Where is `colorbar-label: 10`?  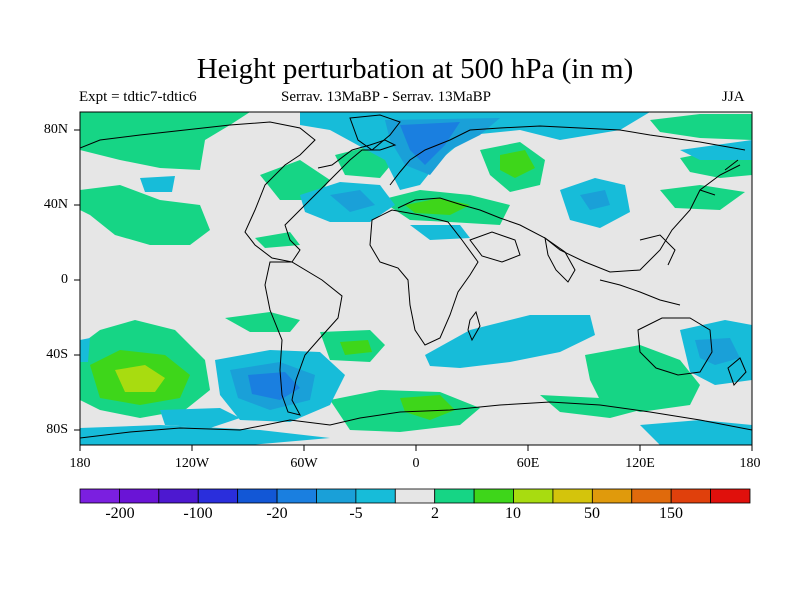 colorbar-label: 10 is located at coordinates (513, 513).